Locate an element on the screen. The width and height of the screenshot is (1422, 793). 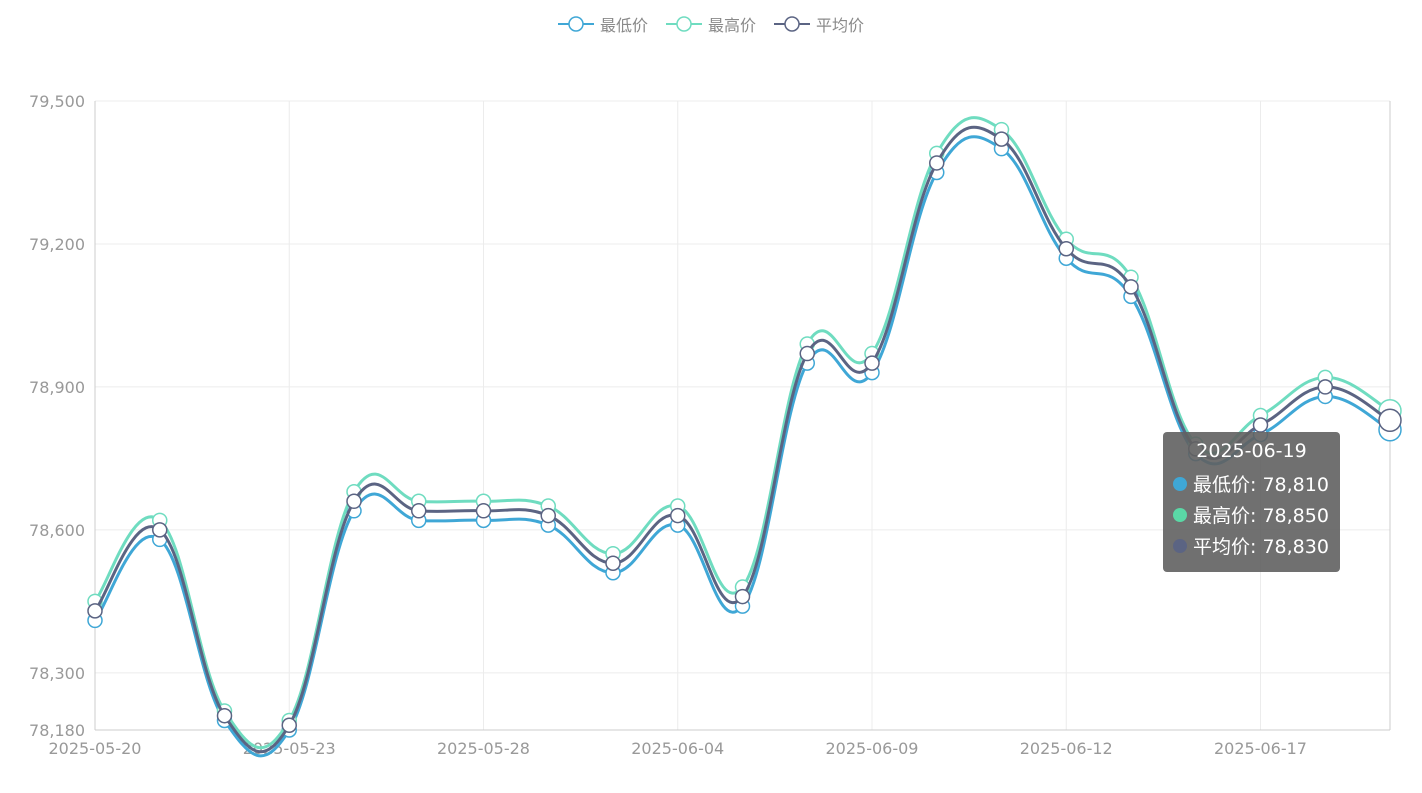
tooltip-row-low: 最低价: 78,810 is located at coordinates (1251, 483).